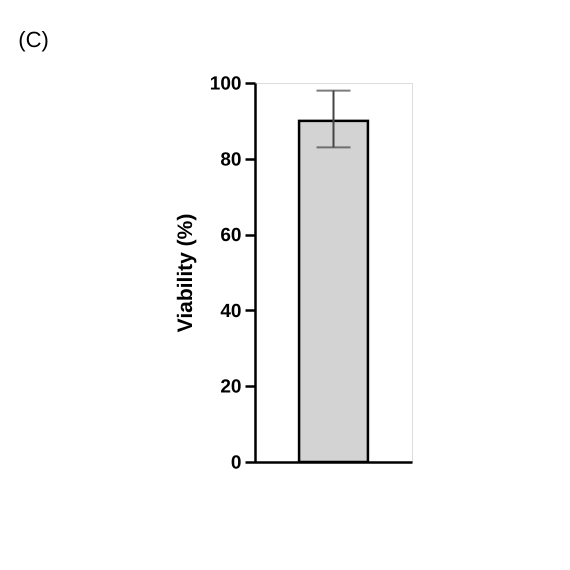  I want to click on y-axis-title: Viability (%), so click(185, 273).